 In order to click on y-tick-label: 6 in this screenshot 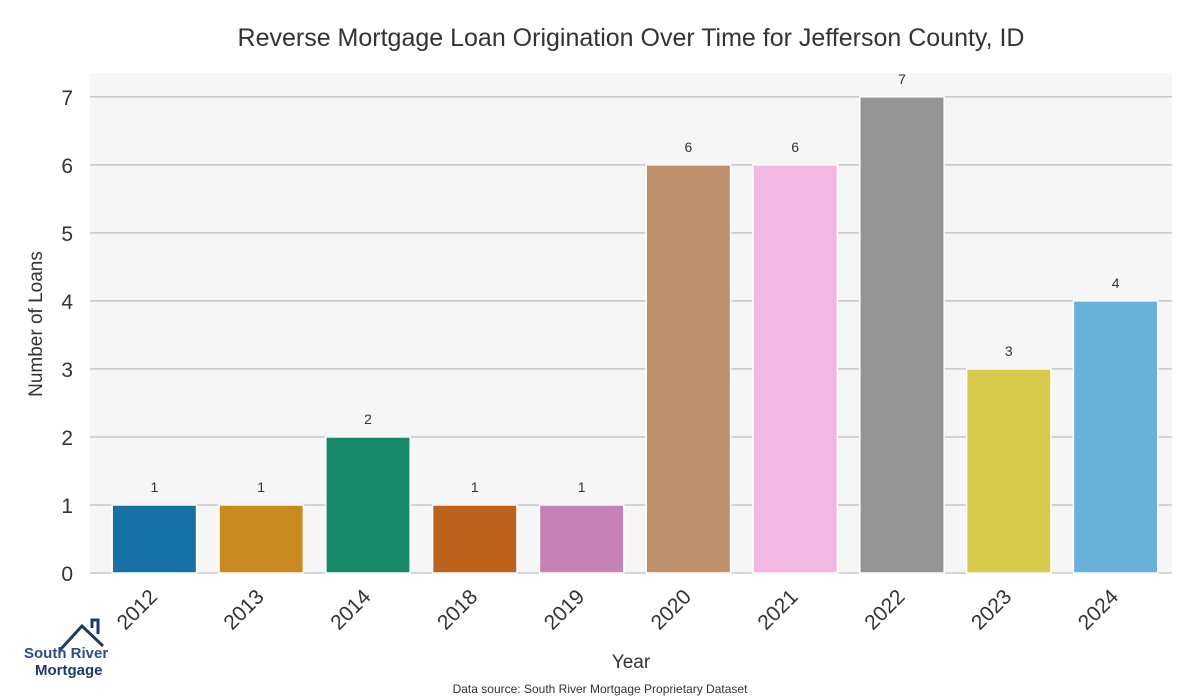, I will do `click(67, 166)`.